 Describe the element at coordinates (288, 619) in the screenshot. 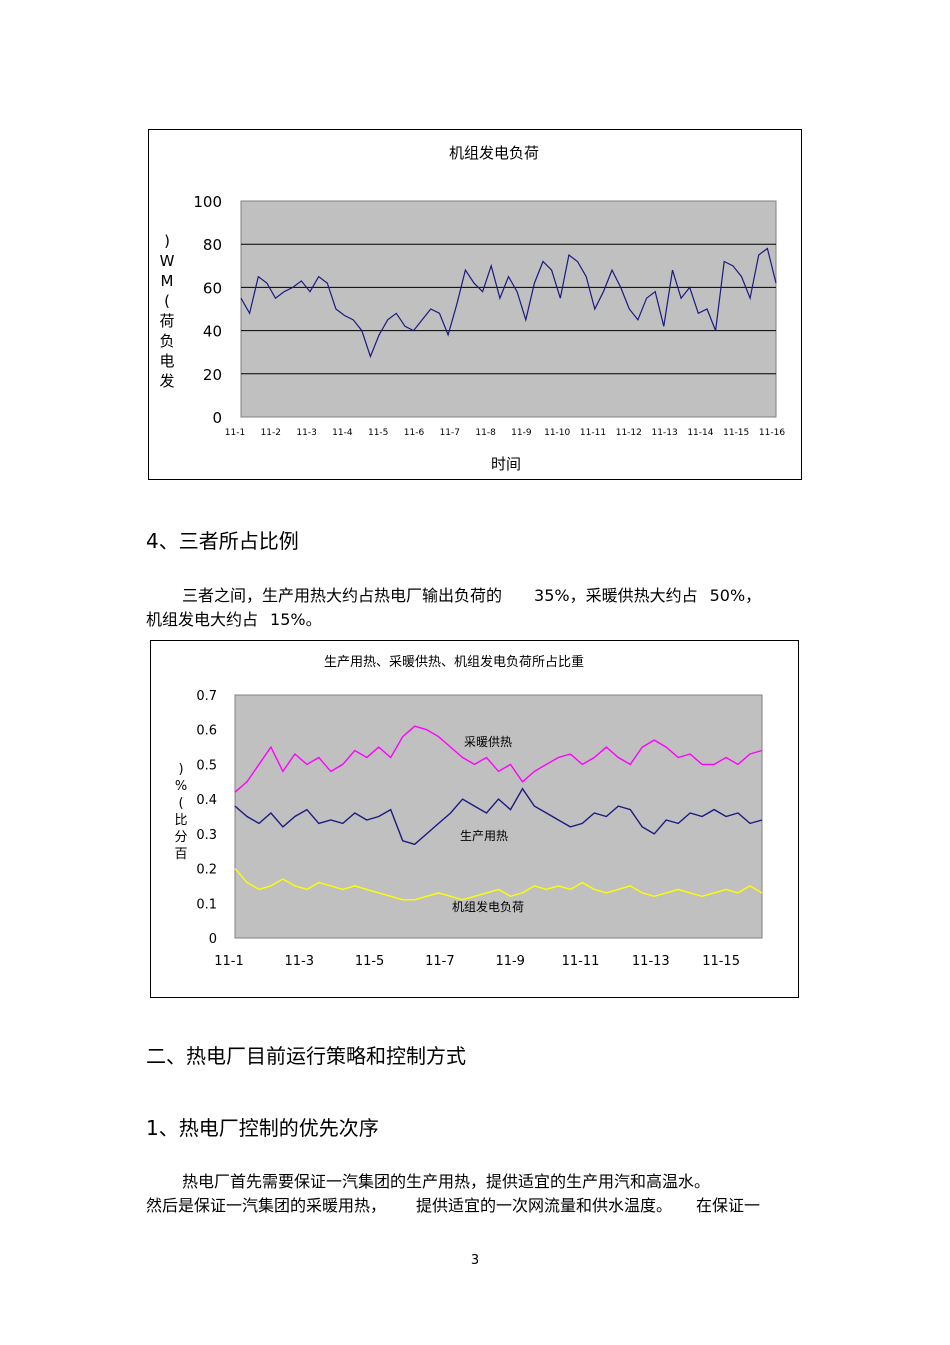

I see `pct-generation: 15%` at that location.